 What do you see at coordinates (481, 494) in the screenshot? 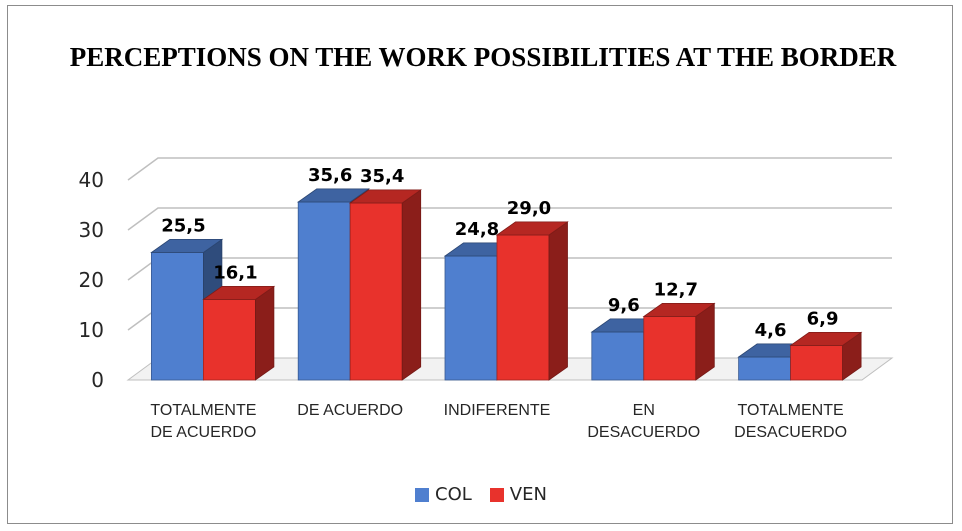
I see `legend: COL VEN` at bounding box center [481, 494].